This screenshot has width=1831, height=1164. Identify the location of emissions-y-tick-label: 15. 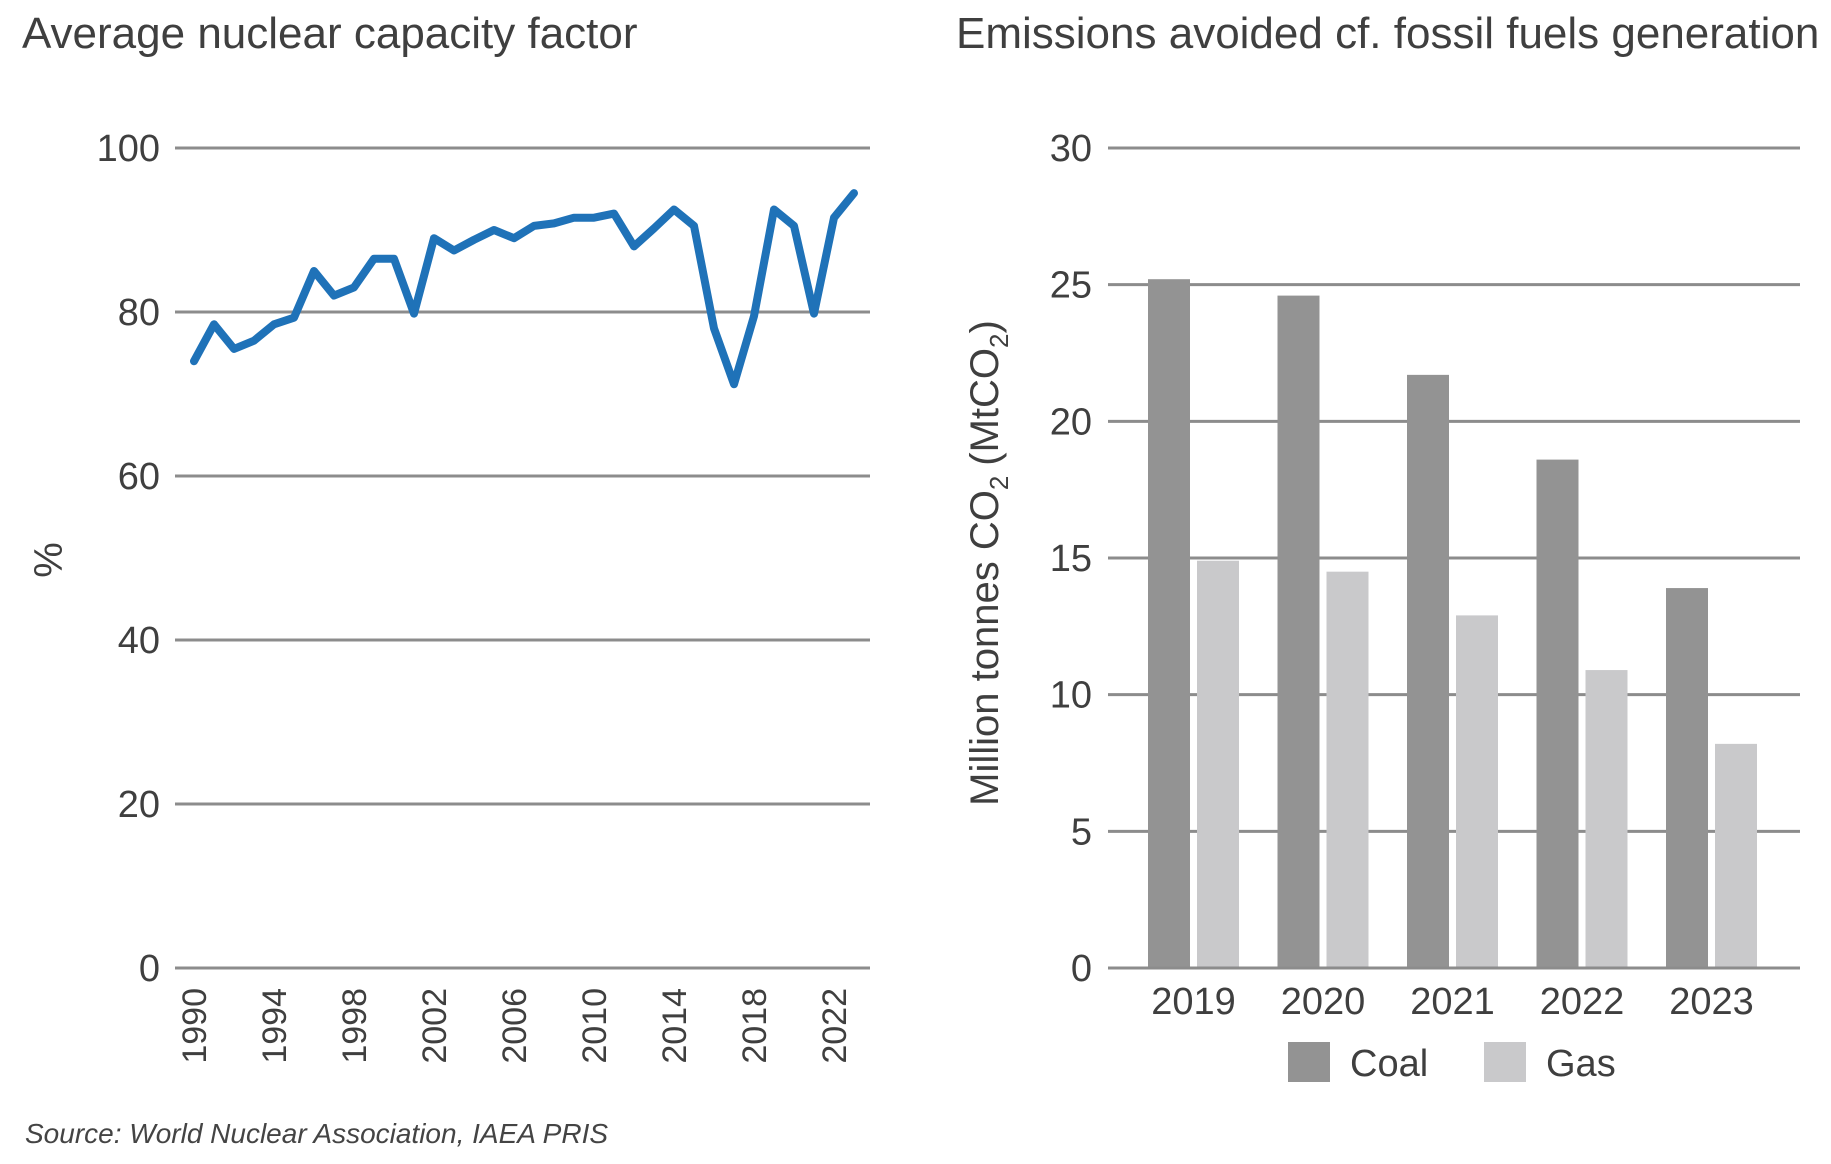
(1071, 559).